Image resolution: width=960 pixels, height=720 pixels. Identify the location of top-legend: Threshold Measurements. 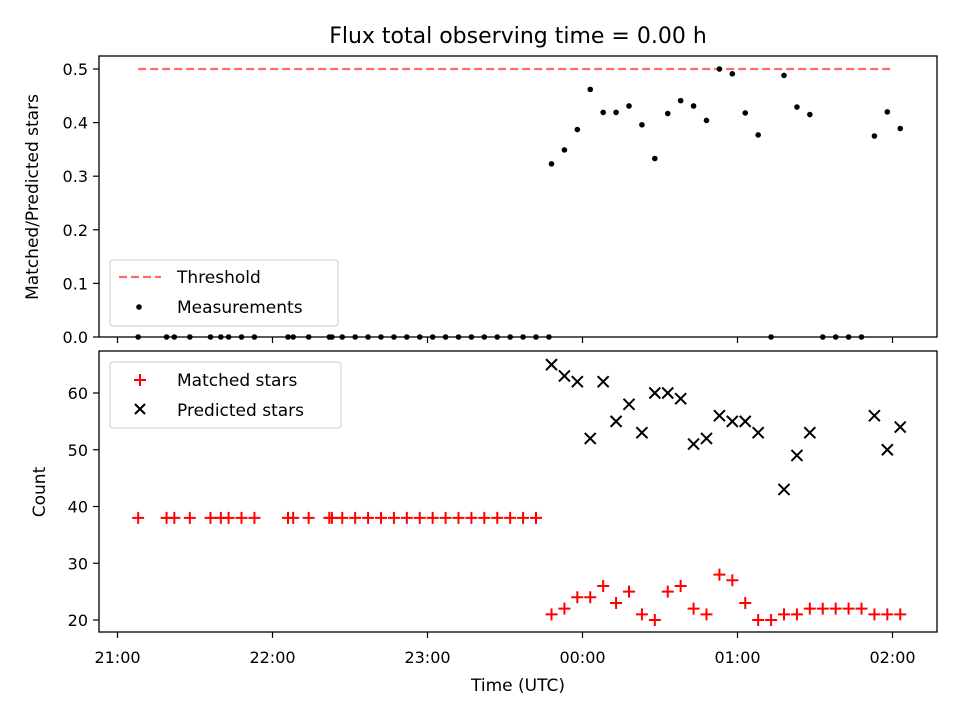
(224, 293).